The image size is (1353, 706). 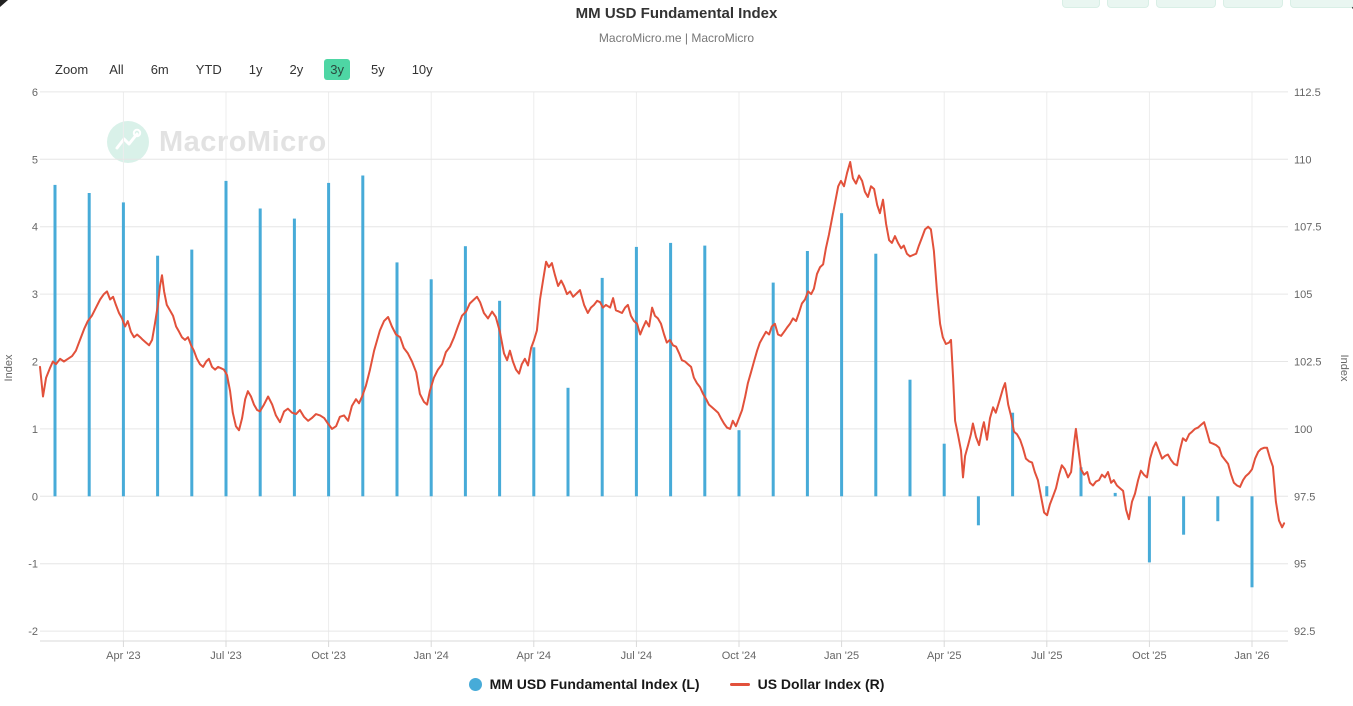 What do you see at coordinates (377, 69) in the screenshot?
I see `zoom-range-button-5y: 5y` at bounding box center [377, 69].